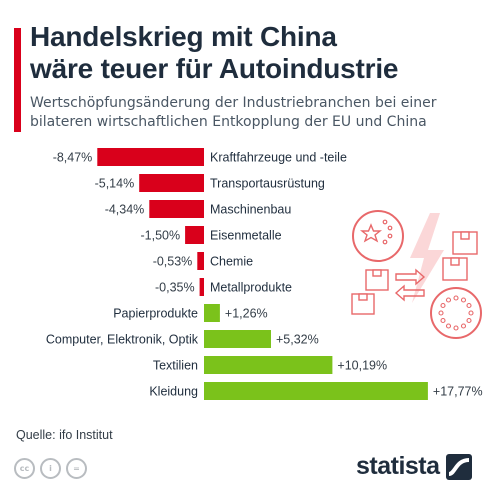 Image resolution: width=498 pixels, height=498 pixels. Describe the element at coordinates (24, 468) in the screenshot. I see `cc-icon: cc` at that location.